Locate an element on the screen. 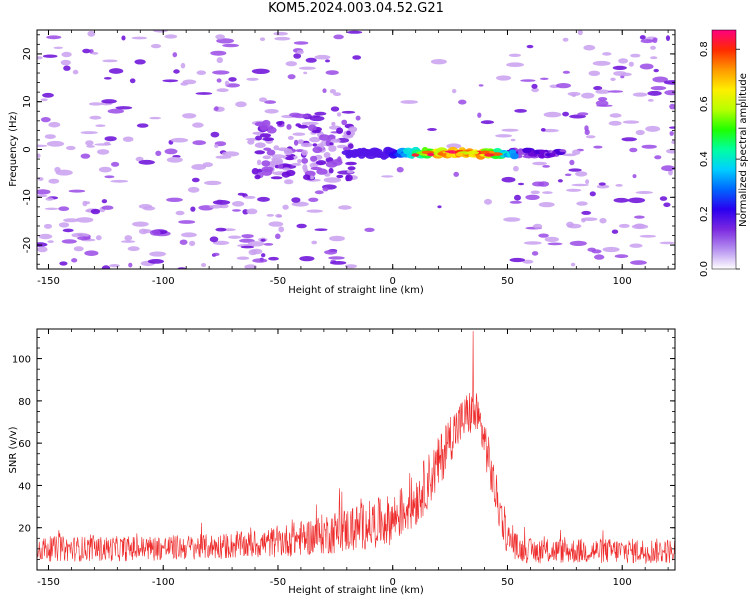  spectrogram-y-axis-label: Frequency (Hz) is located at coordinates (13, 149).